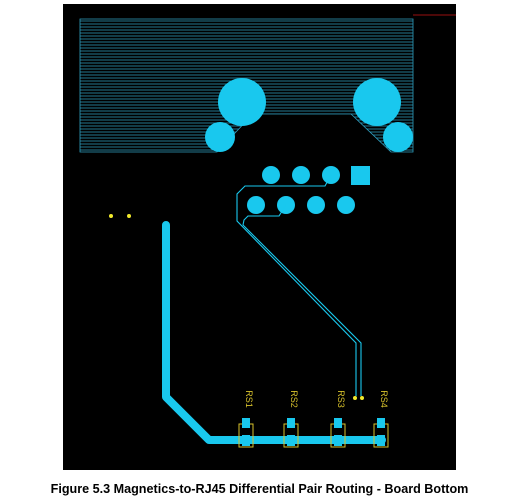 Image resolution: width=519 pixels, height=504 pixels. I want to click on differential-pair-traces, so click(299, 285).